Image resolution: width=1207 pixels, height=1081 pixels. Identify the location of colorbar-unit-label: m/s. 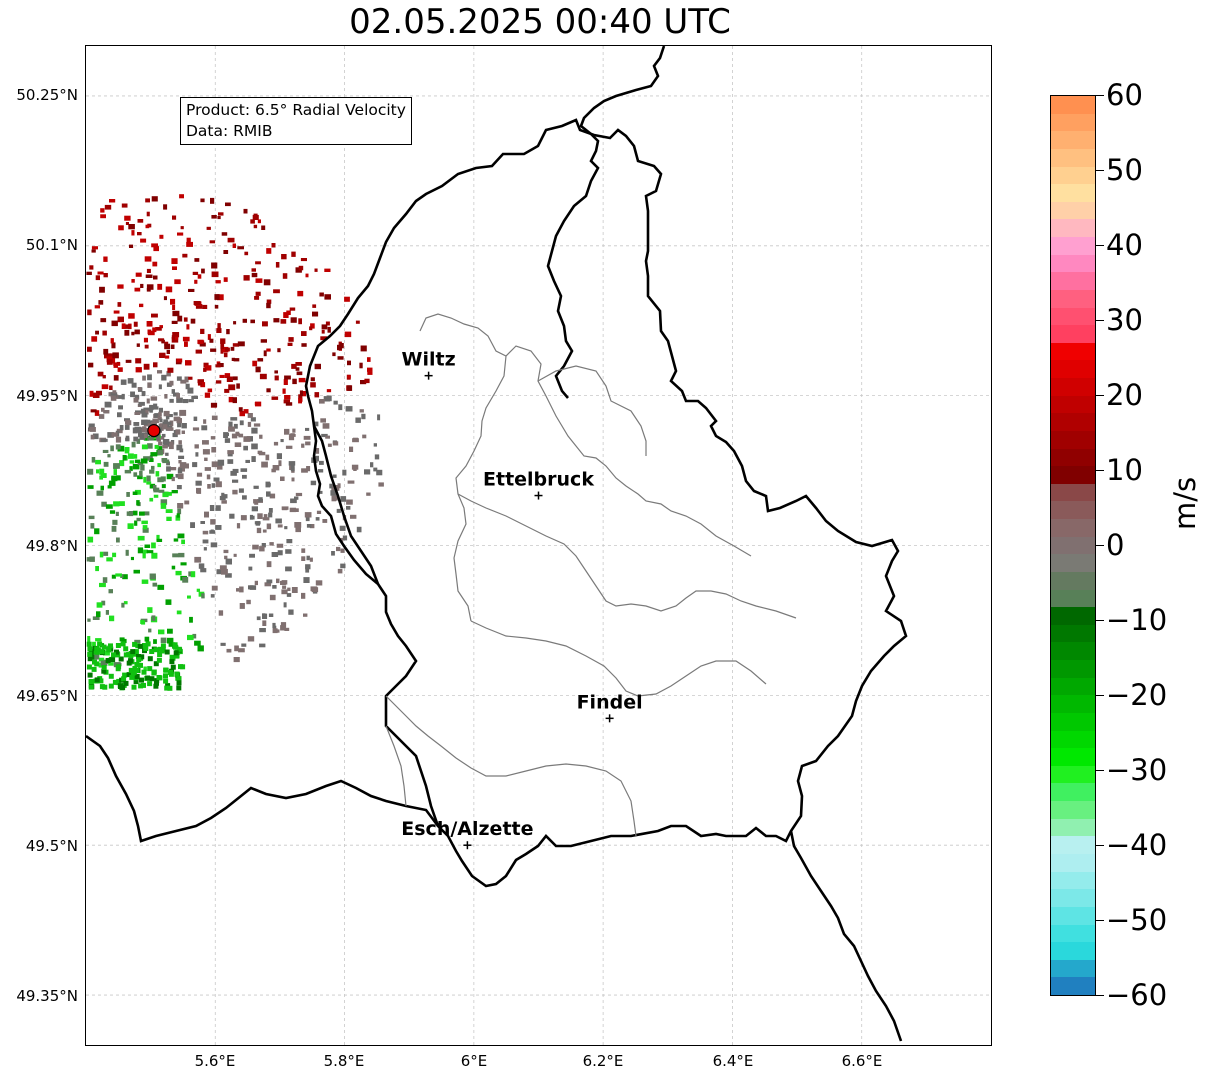
(1185, 503).